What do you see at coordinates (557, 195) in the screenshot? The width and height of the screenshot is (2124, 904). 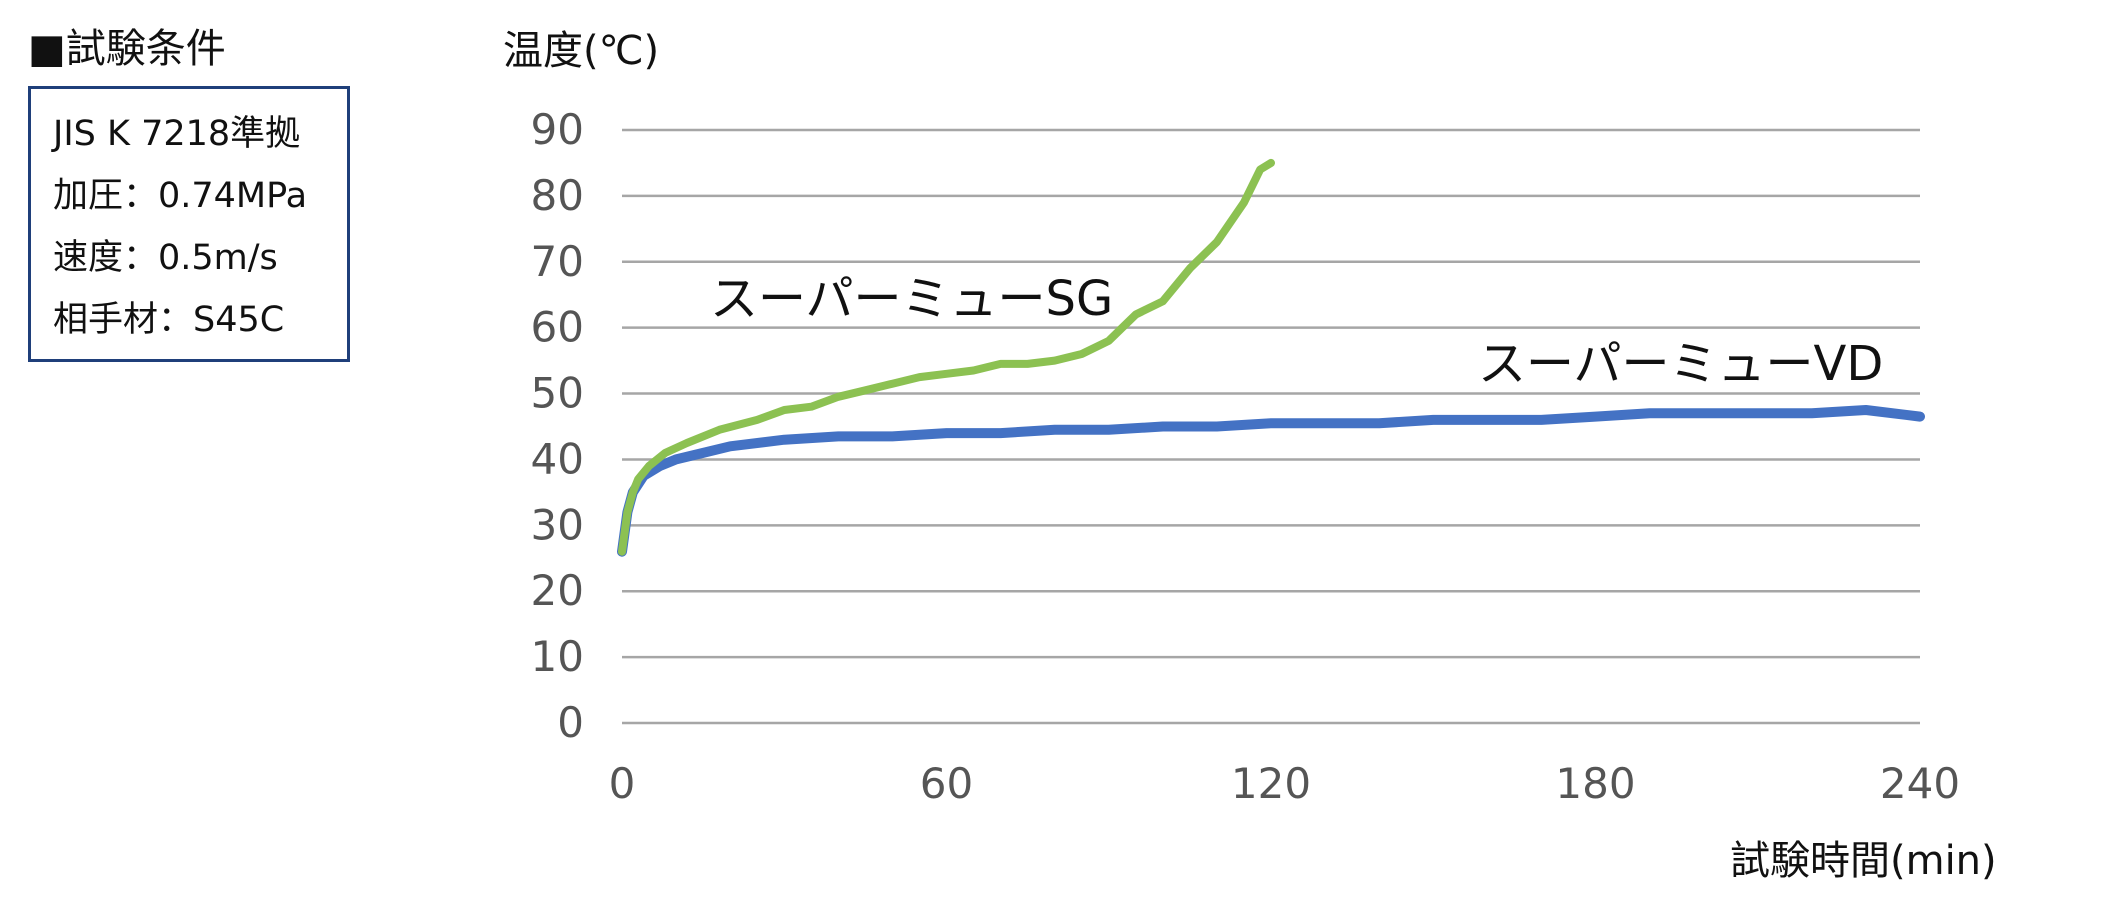 I see `y-tick-label: 80` at bounding box center [557, 195].